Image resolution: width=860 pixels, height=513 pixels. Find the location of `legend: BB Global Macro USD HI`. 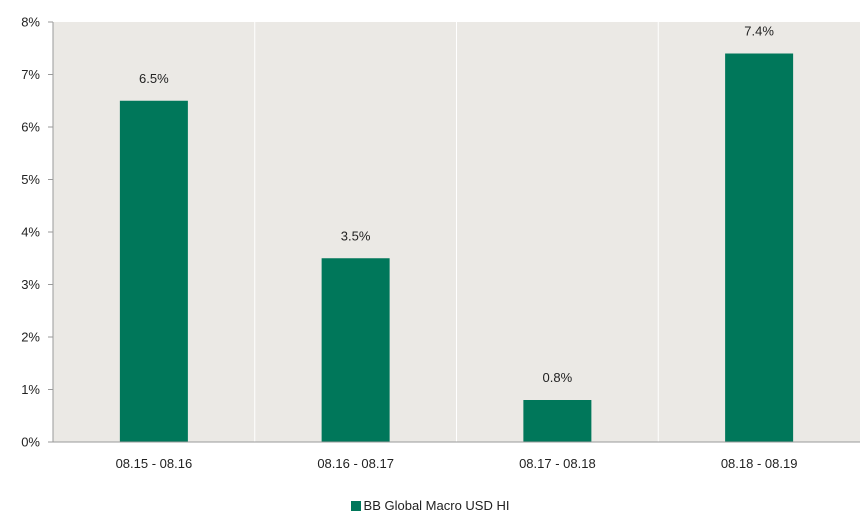

legend: BB Global Macro USD HI is located at coordinates (430, 505).